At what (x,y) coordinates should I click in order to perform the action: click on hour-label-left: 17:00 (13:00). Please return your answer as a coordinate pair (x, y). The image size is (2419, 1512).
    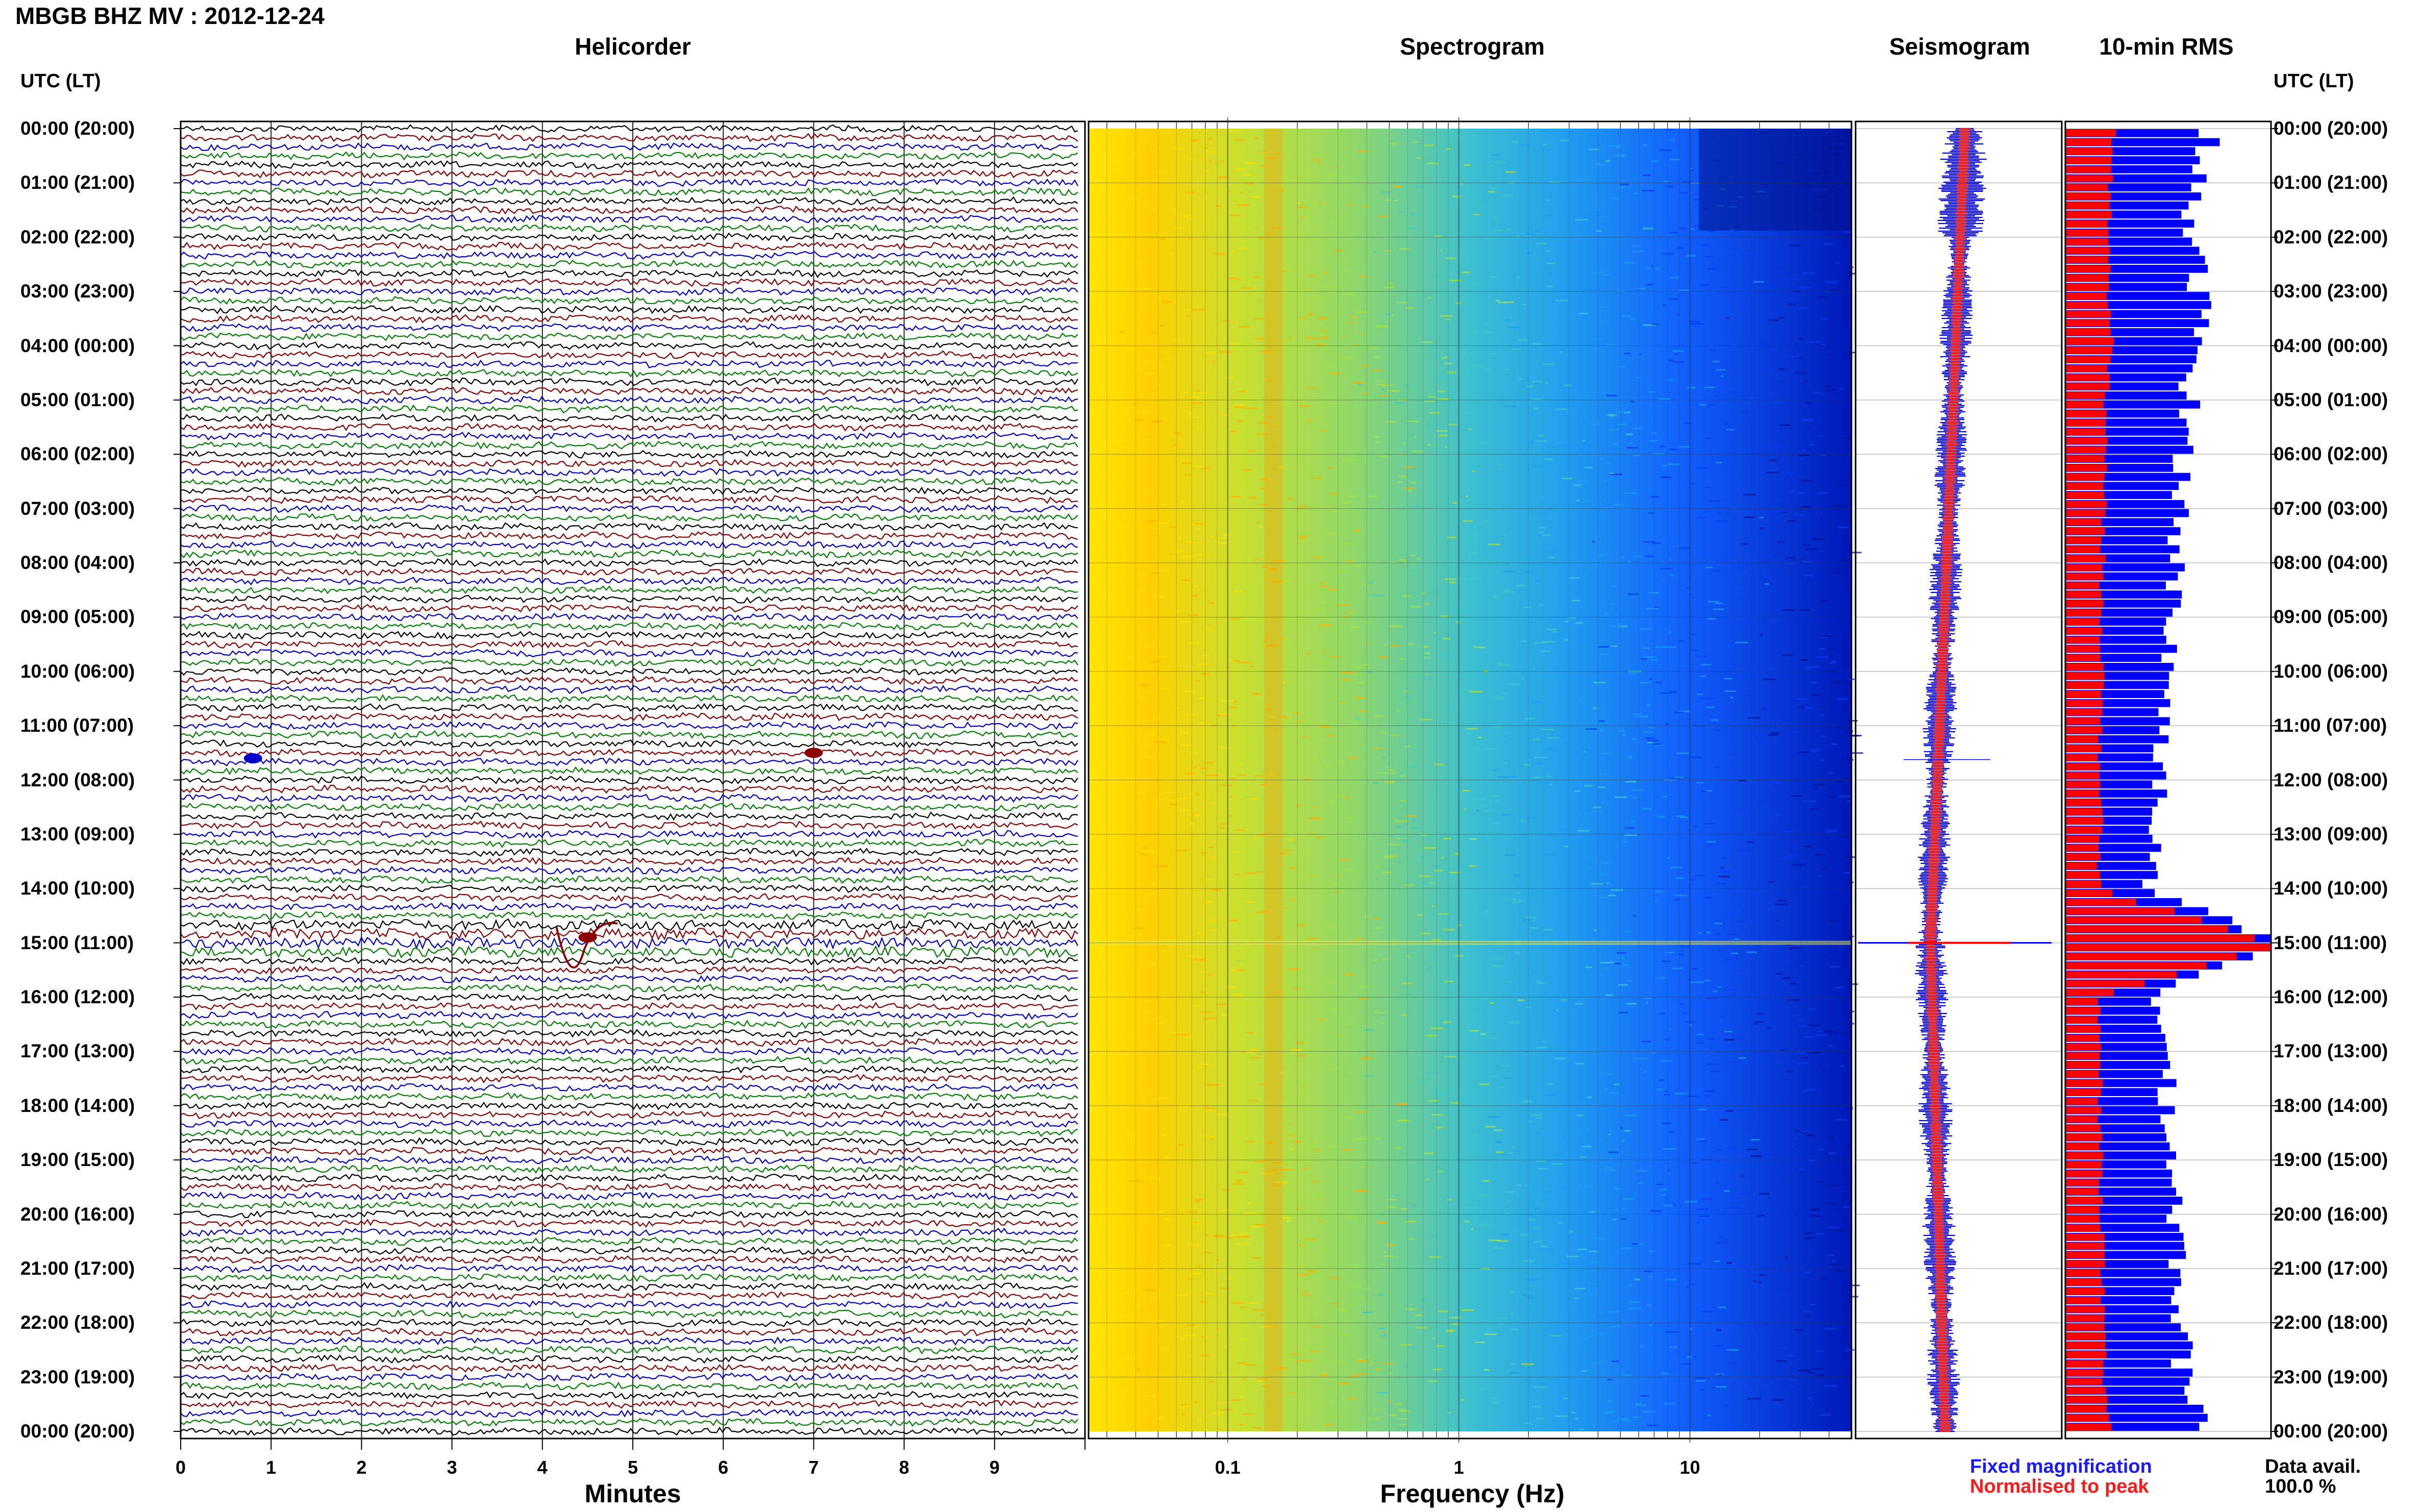
    Looking at the image, I should click on (77, 1051).